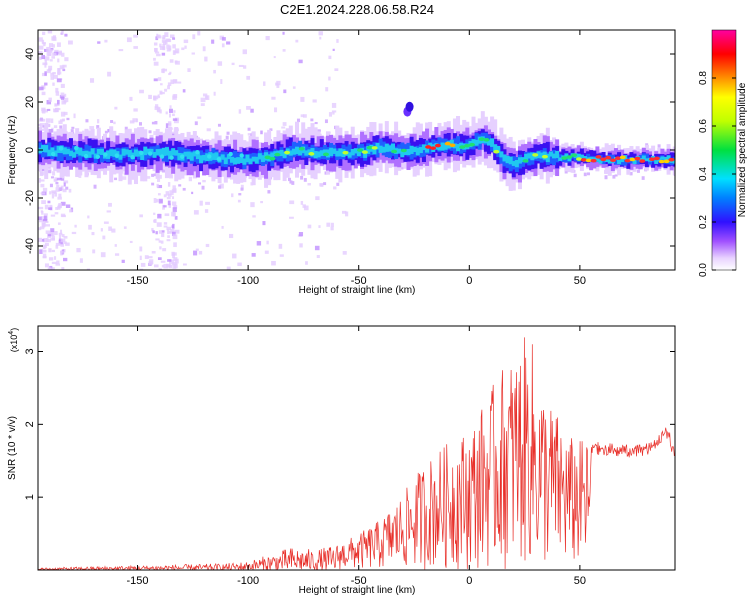  I want to click on x-tick-label: 50, so click(580, 281).